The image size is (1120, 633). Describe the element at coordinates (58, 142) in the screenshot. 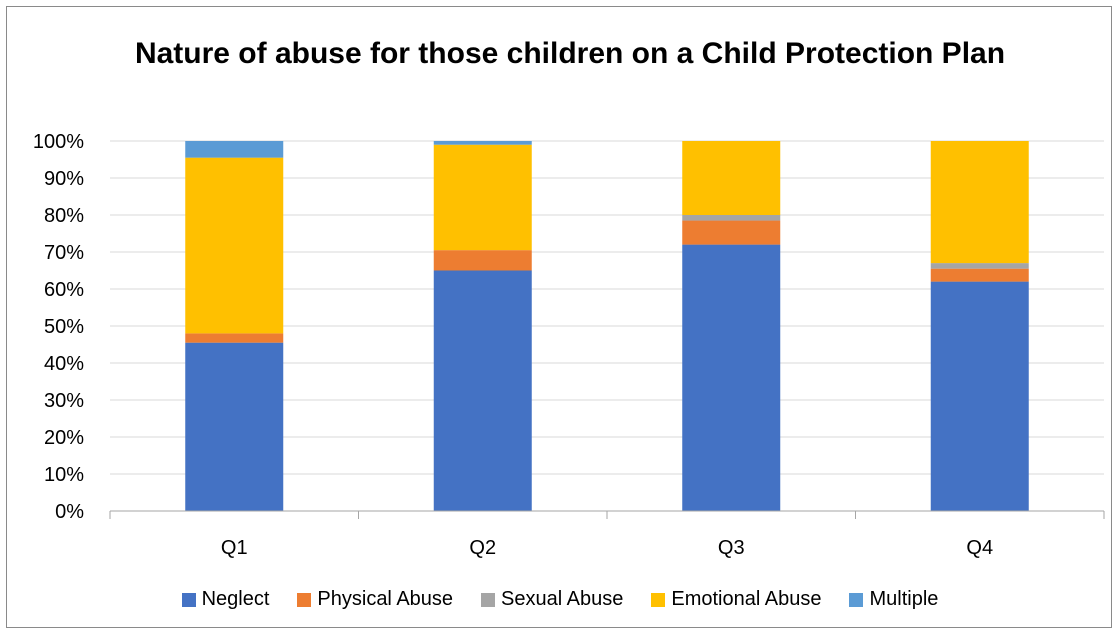

I see `y-tick-label: 100%` at that location.